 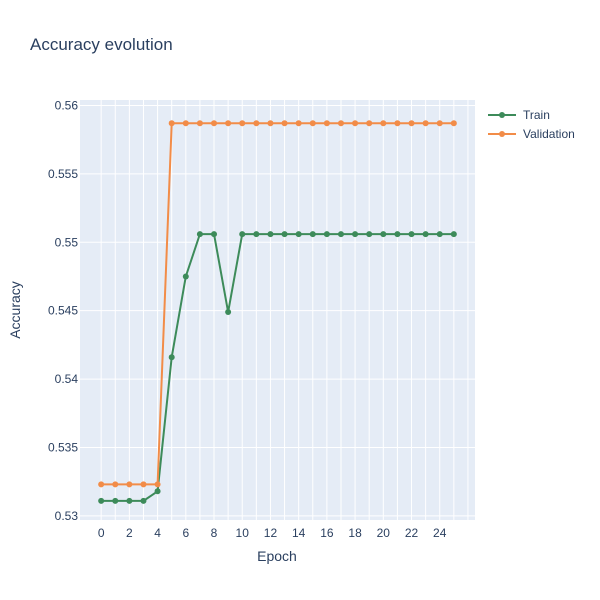 What do you see at coordinates (101, 533) in the screenshot?
I see `x-tick-label: 0` at bounding box center [101, 533].